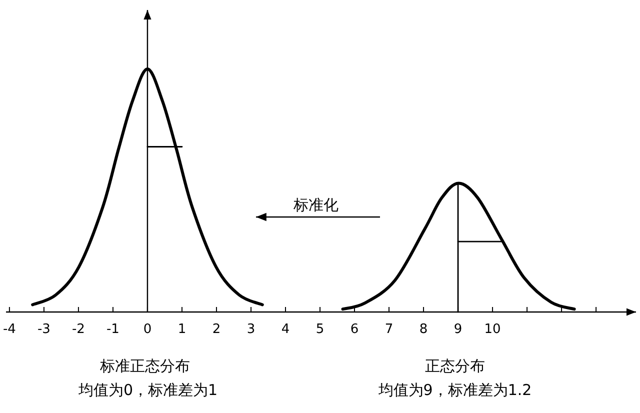  Describe the element at coordinates (147, 329) in the screenshot. I see `x-tick-label: 0` at that location.